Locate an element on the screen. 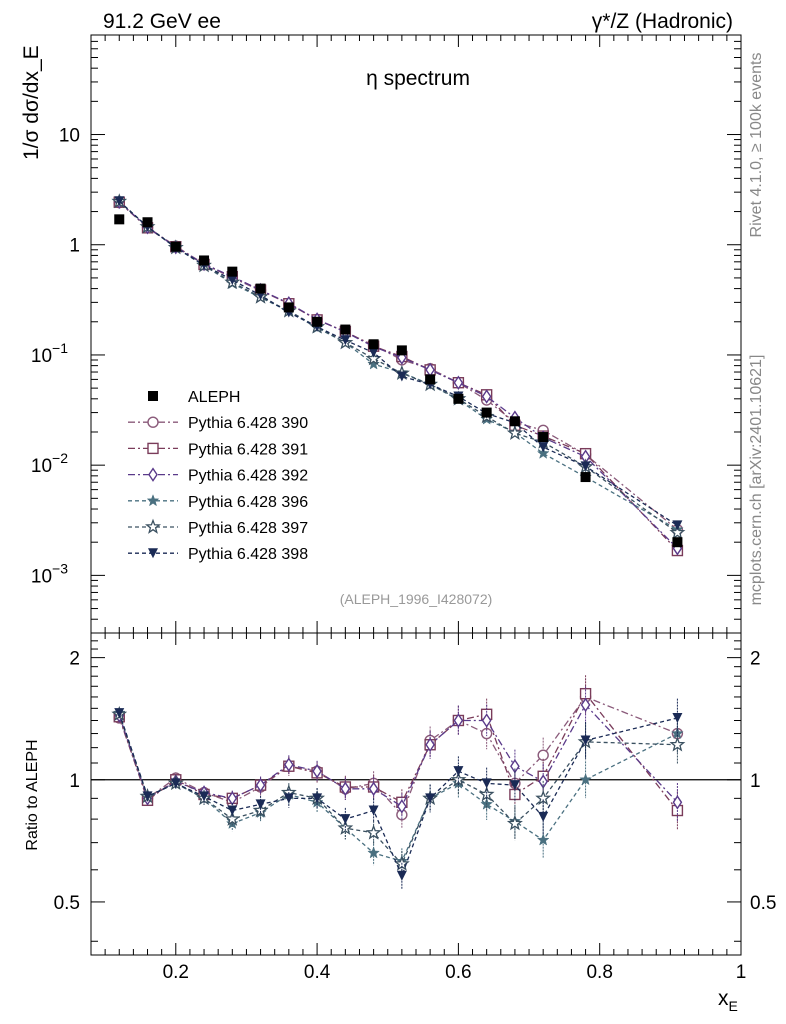 The image size is (786, 1024). main-y-label-text: 1/σ dσ/dx_E is located at coordinates (31, 102).